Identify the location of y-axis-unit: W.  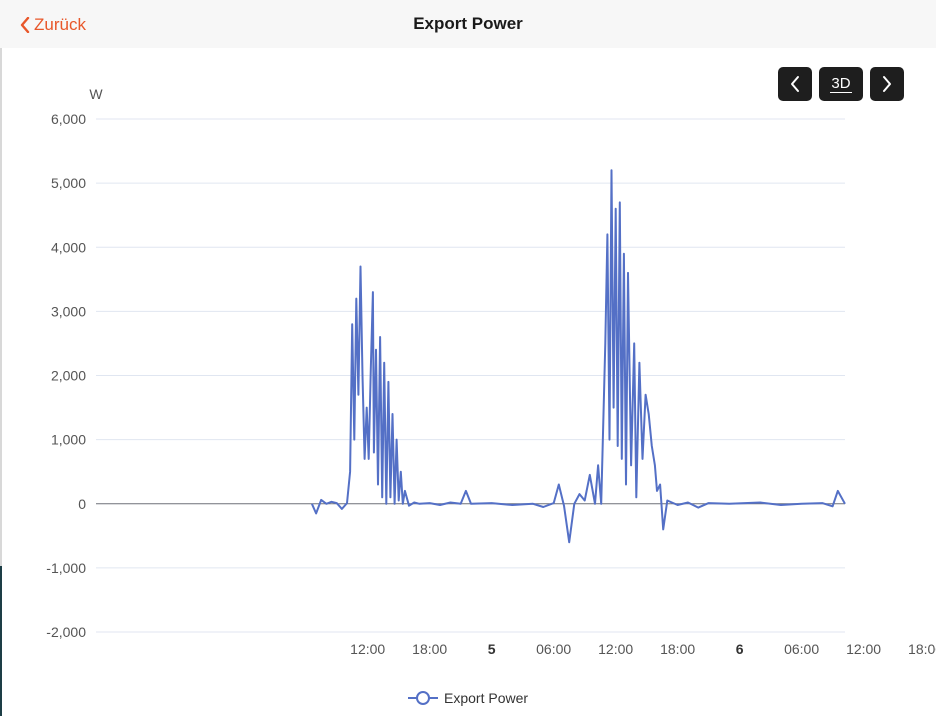
(96, 94).